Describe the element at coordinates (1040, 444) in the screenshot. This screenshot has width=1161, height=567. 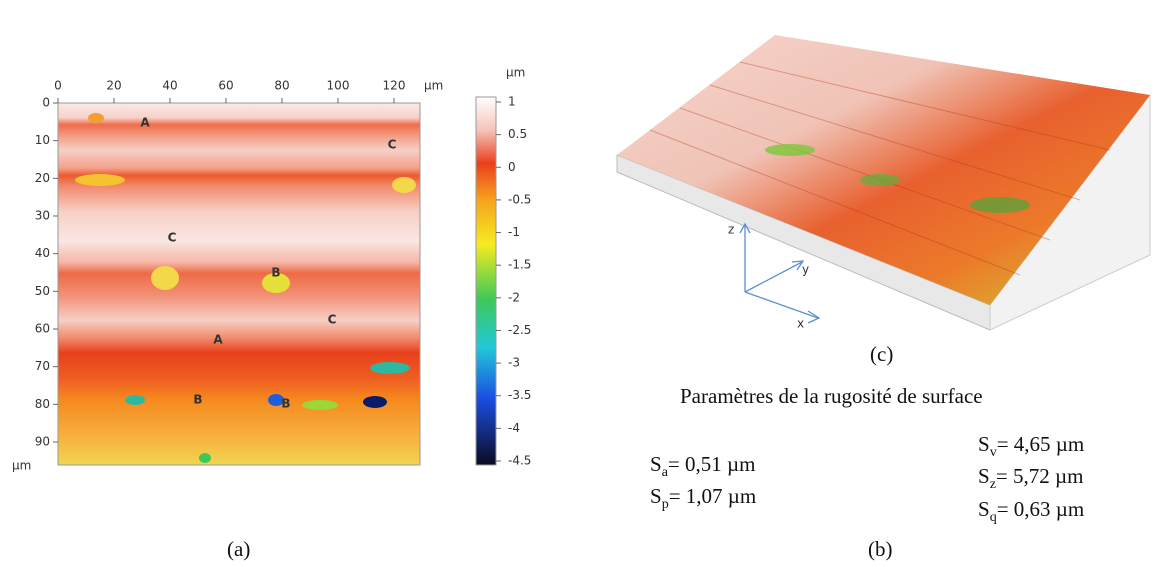
I see `parameter-text: = 4,65 µm` at that location.